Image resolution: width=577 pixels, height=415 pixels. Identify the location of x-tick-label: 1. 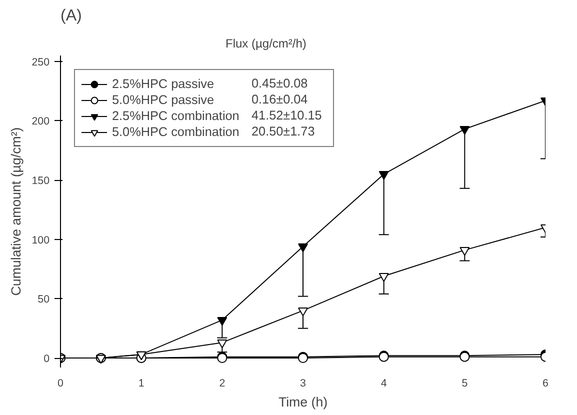
(141, 384).